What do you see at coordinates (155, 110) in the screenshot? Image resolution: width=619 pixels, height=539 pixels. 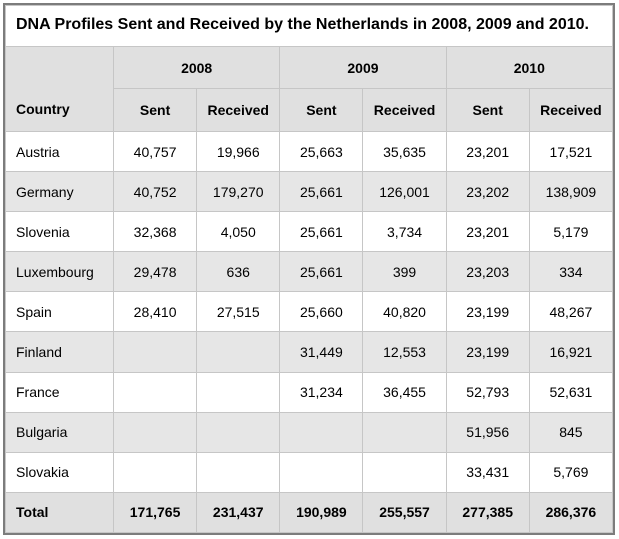 I see `col-header-sent-2008: Sent` at bounding box center [155, 110].